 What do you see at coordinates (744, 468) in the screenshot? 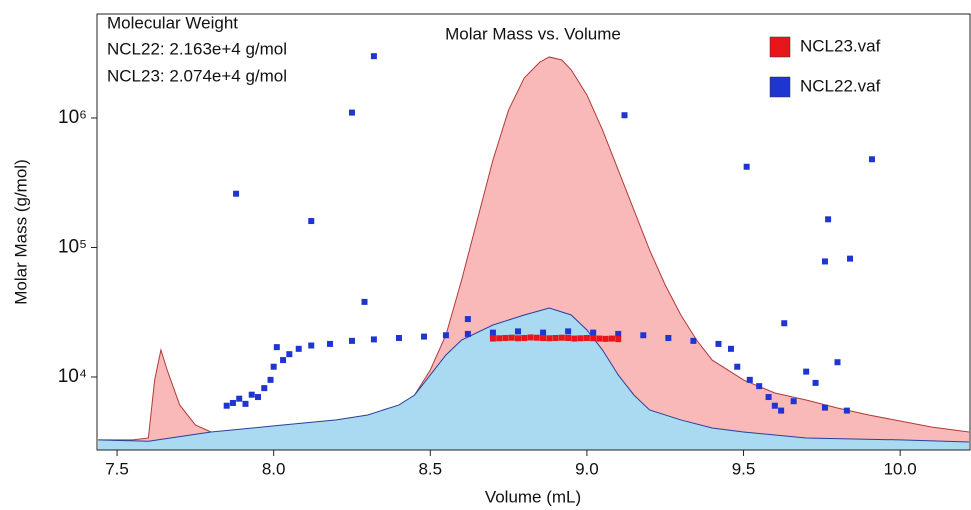
I see `x-tick-label: 9.5` at bounding box center [744, 468].